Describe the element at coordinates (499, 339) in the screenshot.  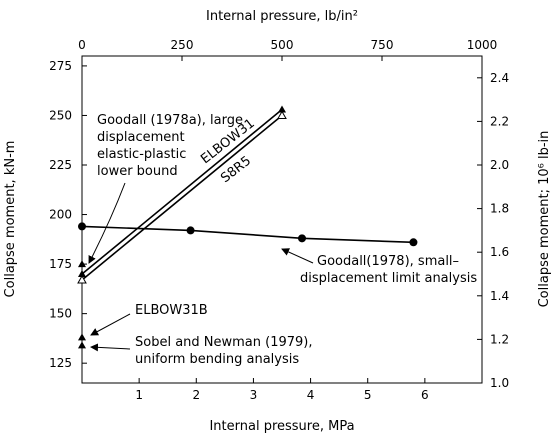
I see `y2-tick-label: 1.2` at that location.